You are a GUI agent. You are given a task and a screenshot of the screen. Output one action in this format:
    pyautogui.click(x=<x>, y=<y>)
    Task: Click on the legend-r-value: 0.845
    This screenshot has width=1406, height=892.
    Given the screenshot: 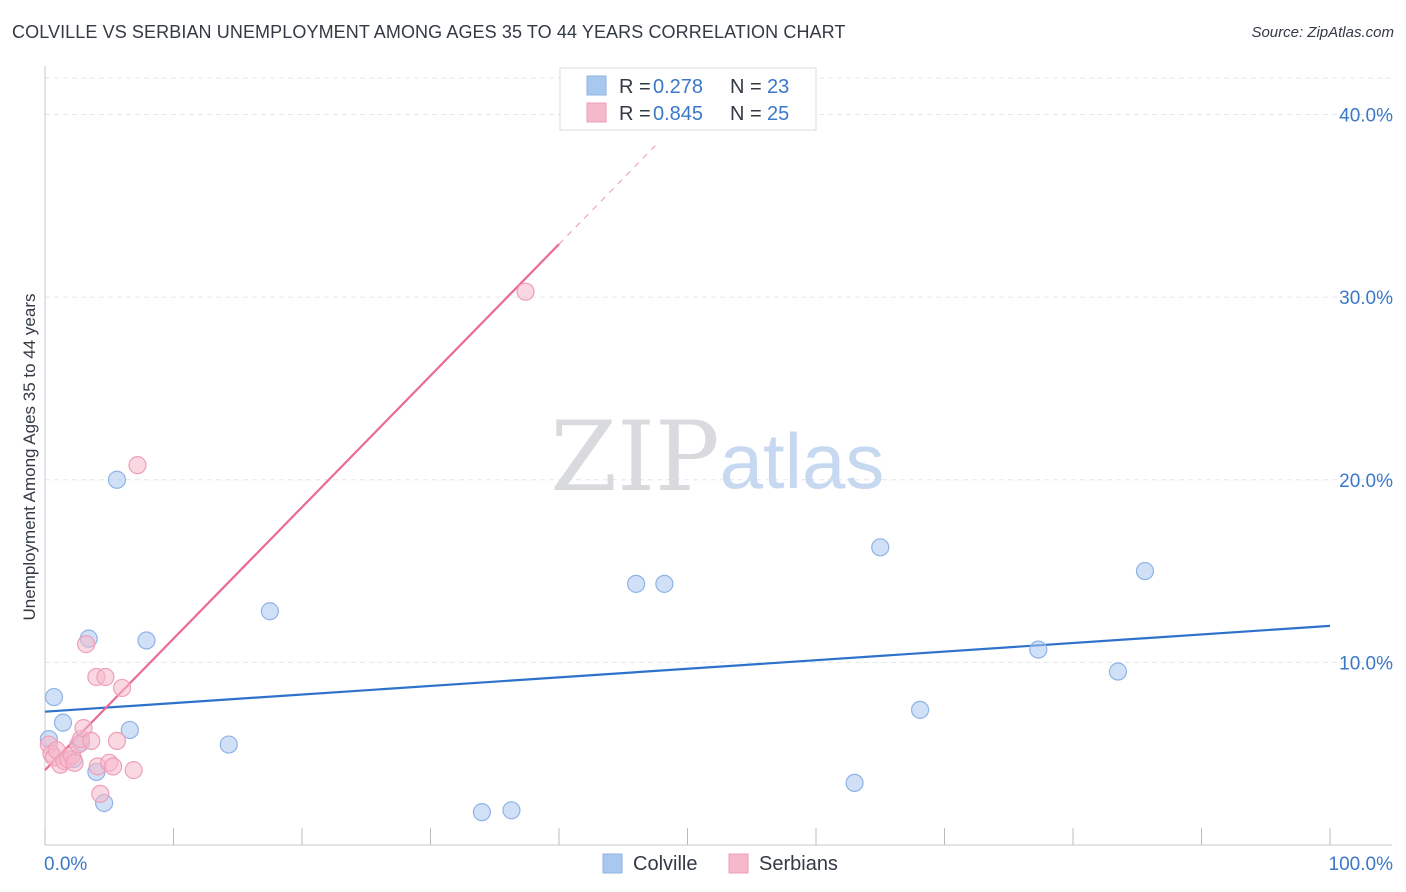 What is the action you would take?
    pyautogui.click(x=678, y=114)
    